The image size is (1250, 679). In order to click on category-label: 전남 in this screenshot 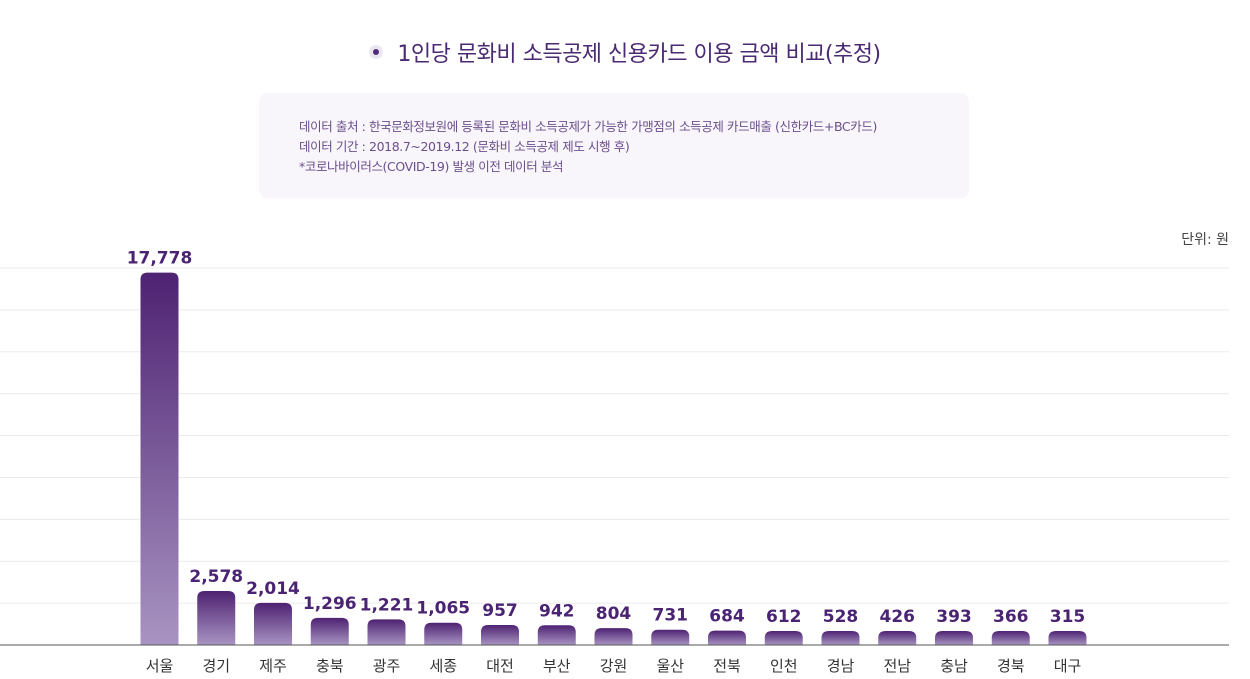, I will do `click(897, 666)`.